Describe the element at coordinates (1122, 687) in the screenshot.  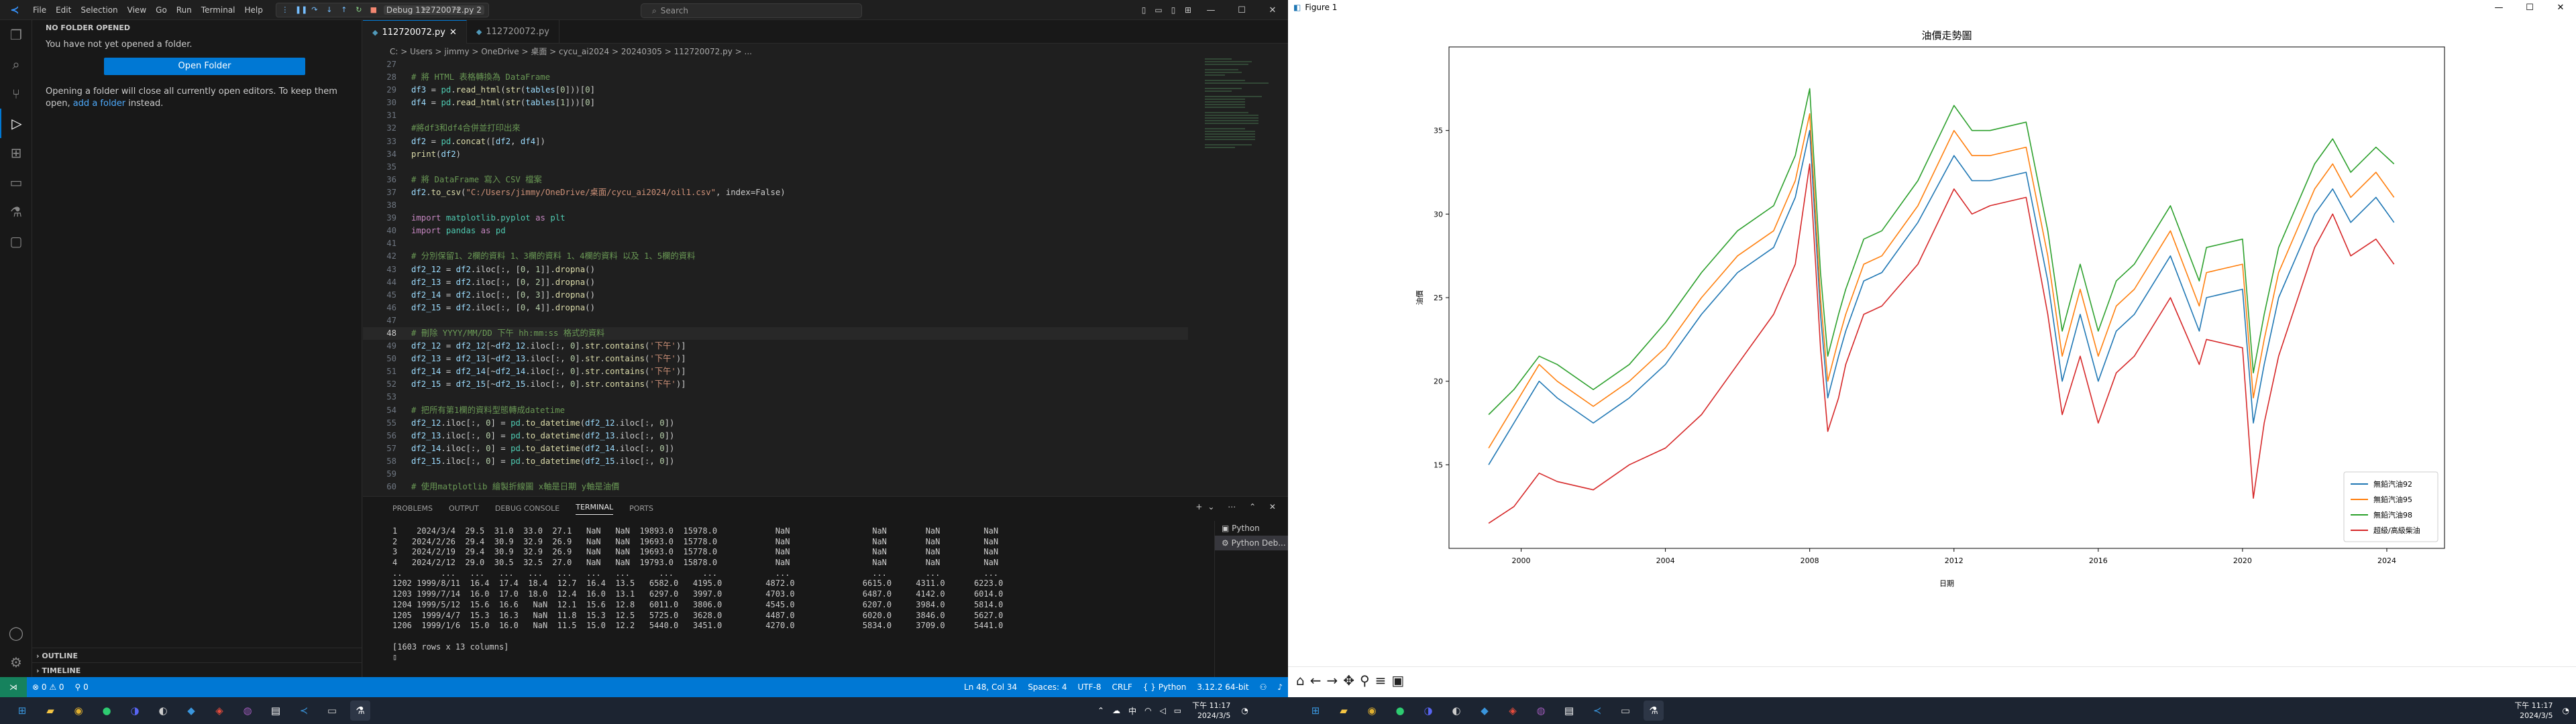
I see `eol: CRLF` at that location.